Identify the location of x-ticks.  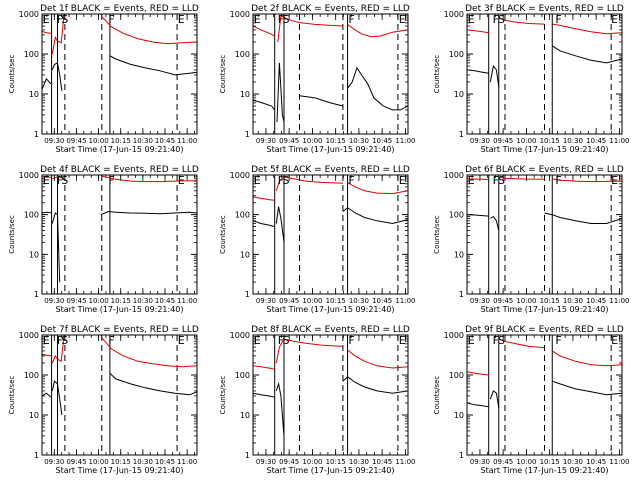
(545, 395).